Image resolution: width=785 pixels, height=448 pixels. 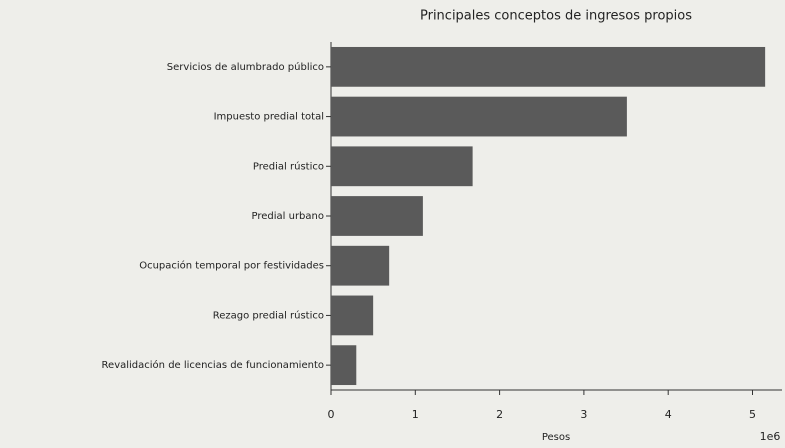 What do you see at coordinates (231, 266) in the screenshot?
I see `y-tick-label: Ocupación temporal por festividades` at bounding box center [231, 266].